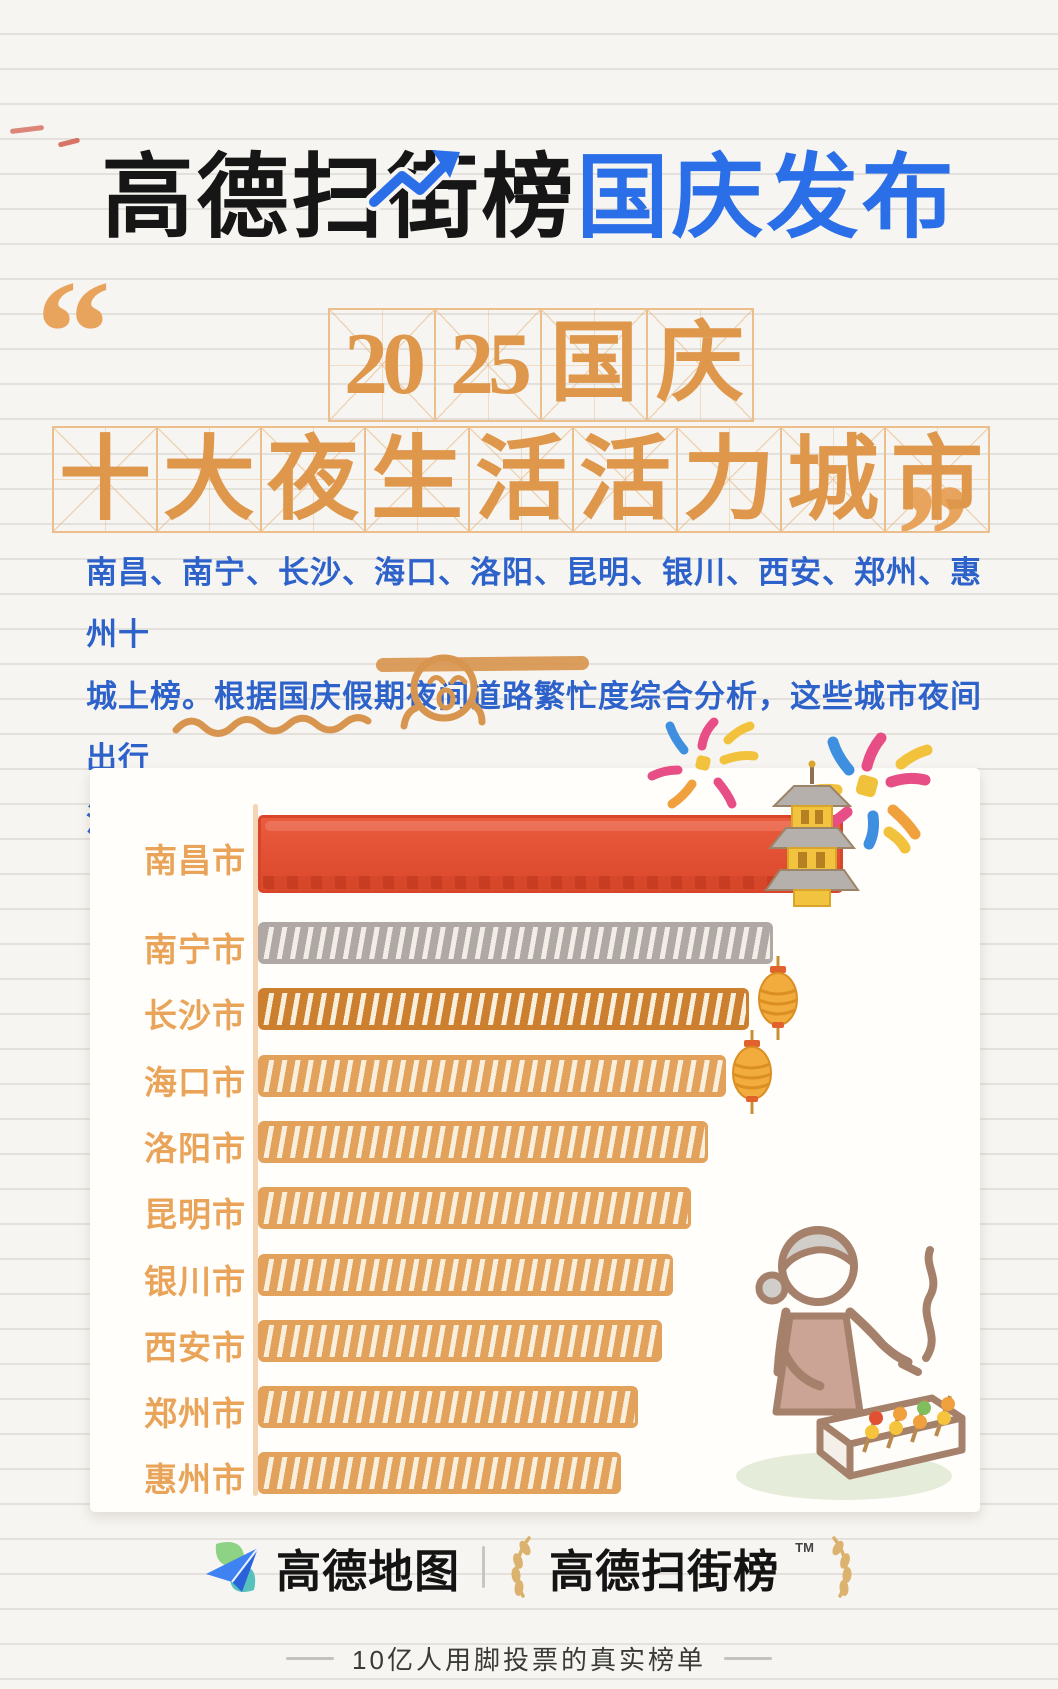 This screenshot has height=1689, width=1058. I want to click on close-quote-mark: ”, so click(933, 537).